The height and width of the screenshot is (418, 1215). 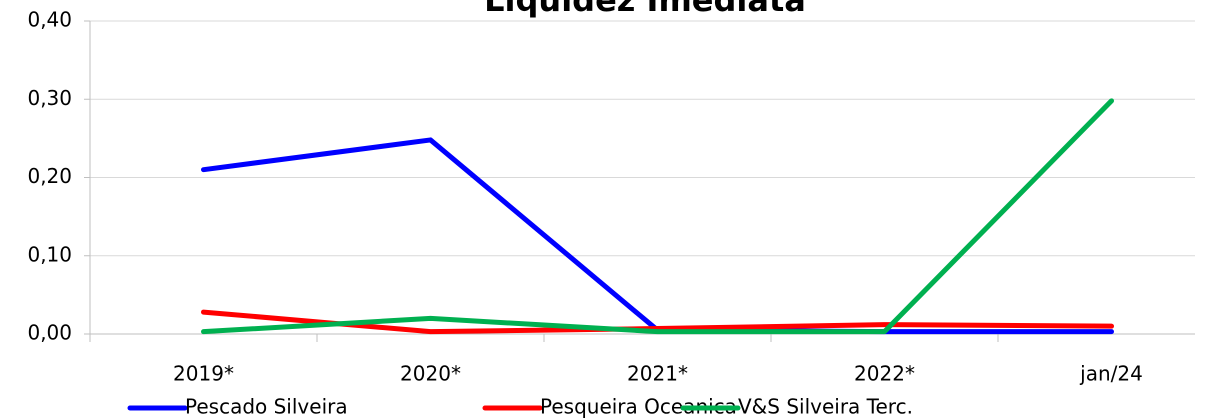 I want to click on y-tick-label: 0,40, so click(x=49, y=20).